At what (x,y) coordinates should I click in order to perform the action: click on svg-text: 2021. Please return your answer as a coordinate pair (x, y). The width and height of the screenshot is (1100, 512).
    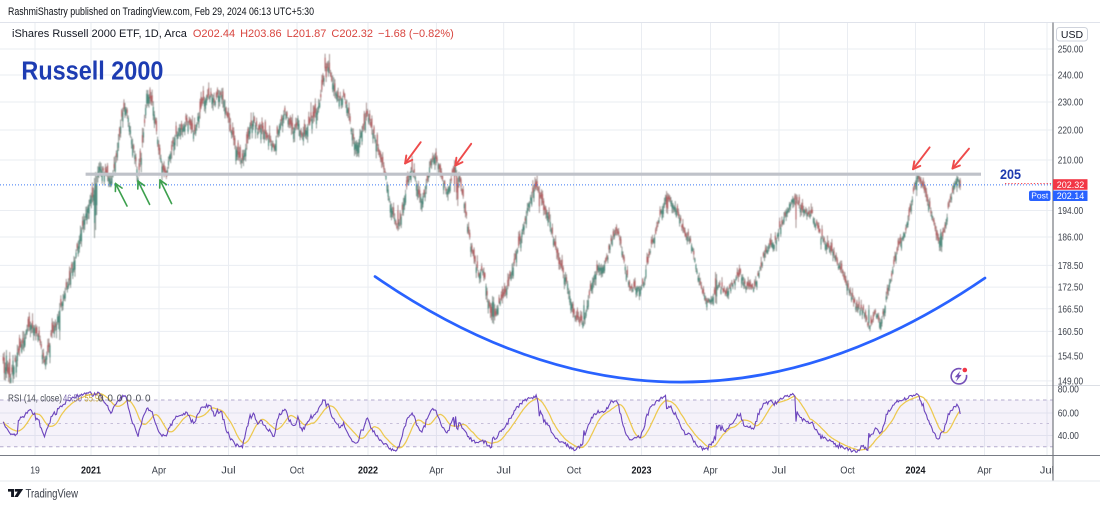
    Looking at the image, I should click on (91, 471).